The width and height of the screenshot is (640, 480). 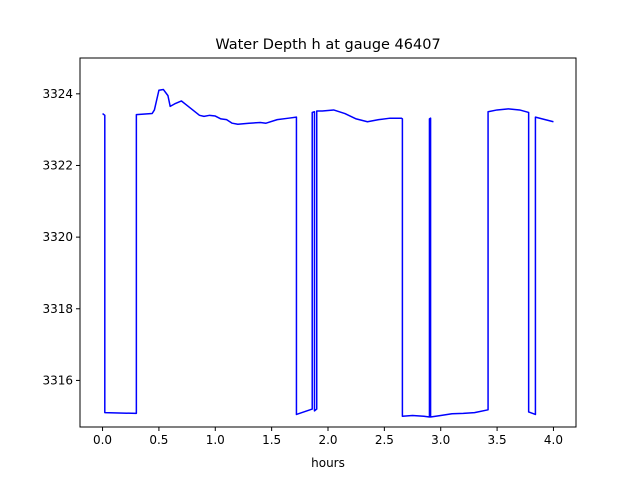 What do you see at coordinates (57, 237) in the screenshot?
I see `y-tick-label: 3320` at bounding box center [57, 237].